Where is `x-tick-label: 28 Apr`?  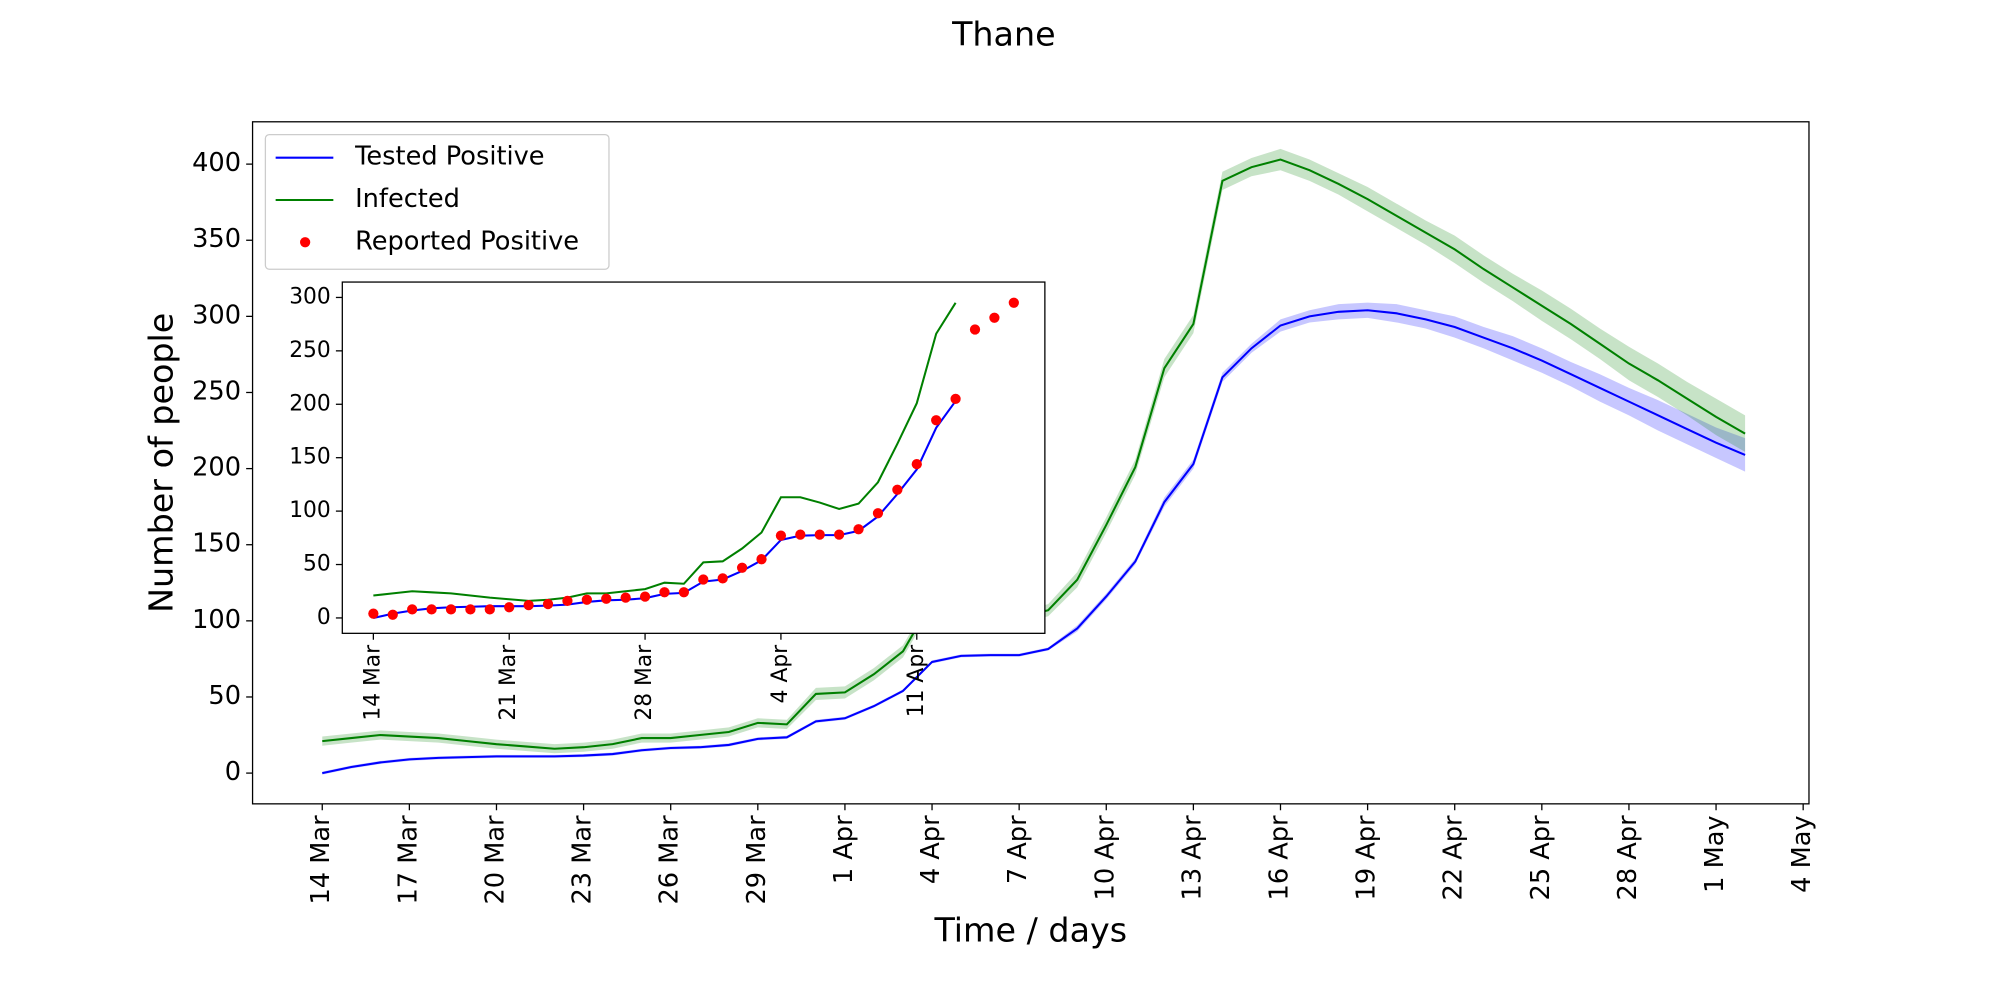
x-tick-label: 28 Apr is located at coordinates (1628, 858).